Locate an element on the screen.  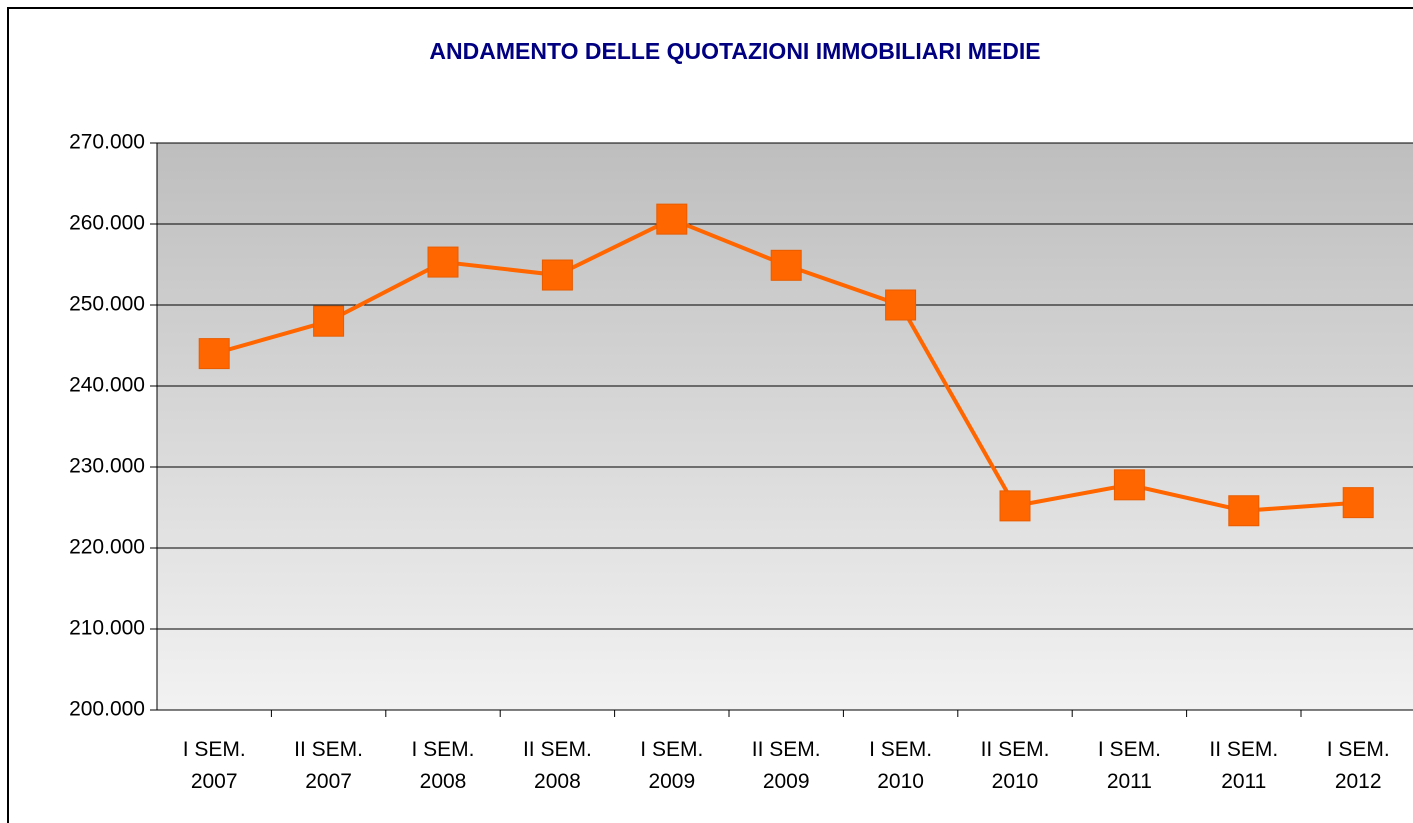
y-tick-label: 260.000 is located at coordinates (107, 223).